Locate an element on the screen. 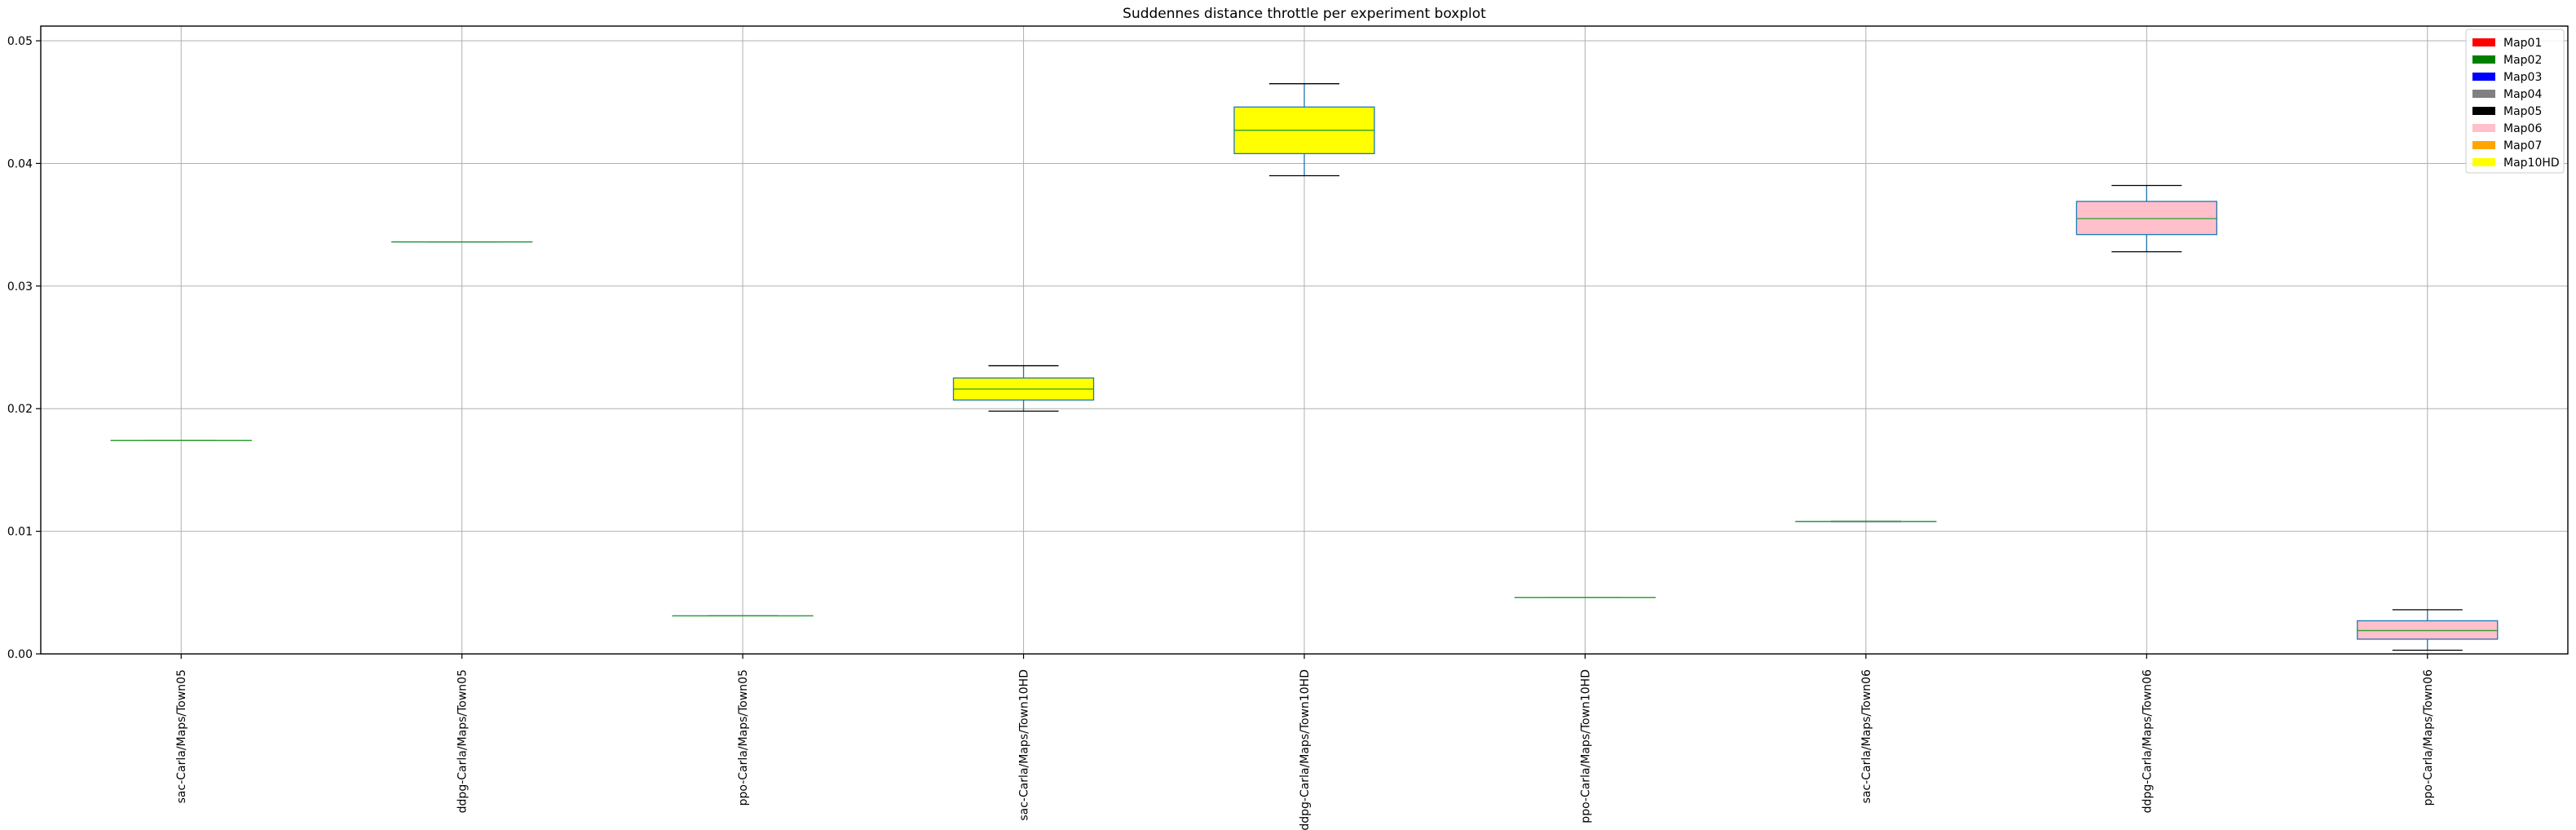 The width and height of the screenshot is (2576, 830). x-tick-label: ddpg-Carla/Maps/Town05 is located at coordinates (463, 741).